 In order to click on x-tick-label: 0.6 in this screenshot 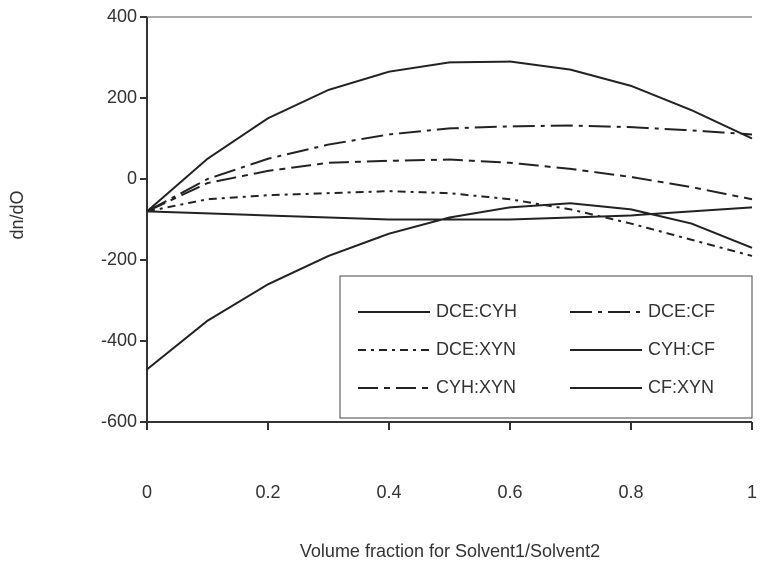, I will do `click(509, 492)`.